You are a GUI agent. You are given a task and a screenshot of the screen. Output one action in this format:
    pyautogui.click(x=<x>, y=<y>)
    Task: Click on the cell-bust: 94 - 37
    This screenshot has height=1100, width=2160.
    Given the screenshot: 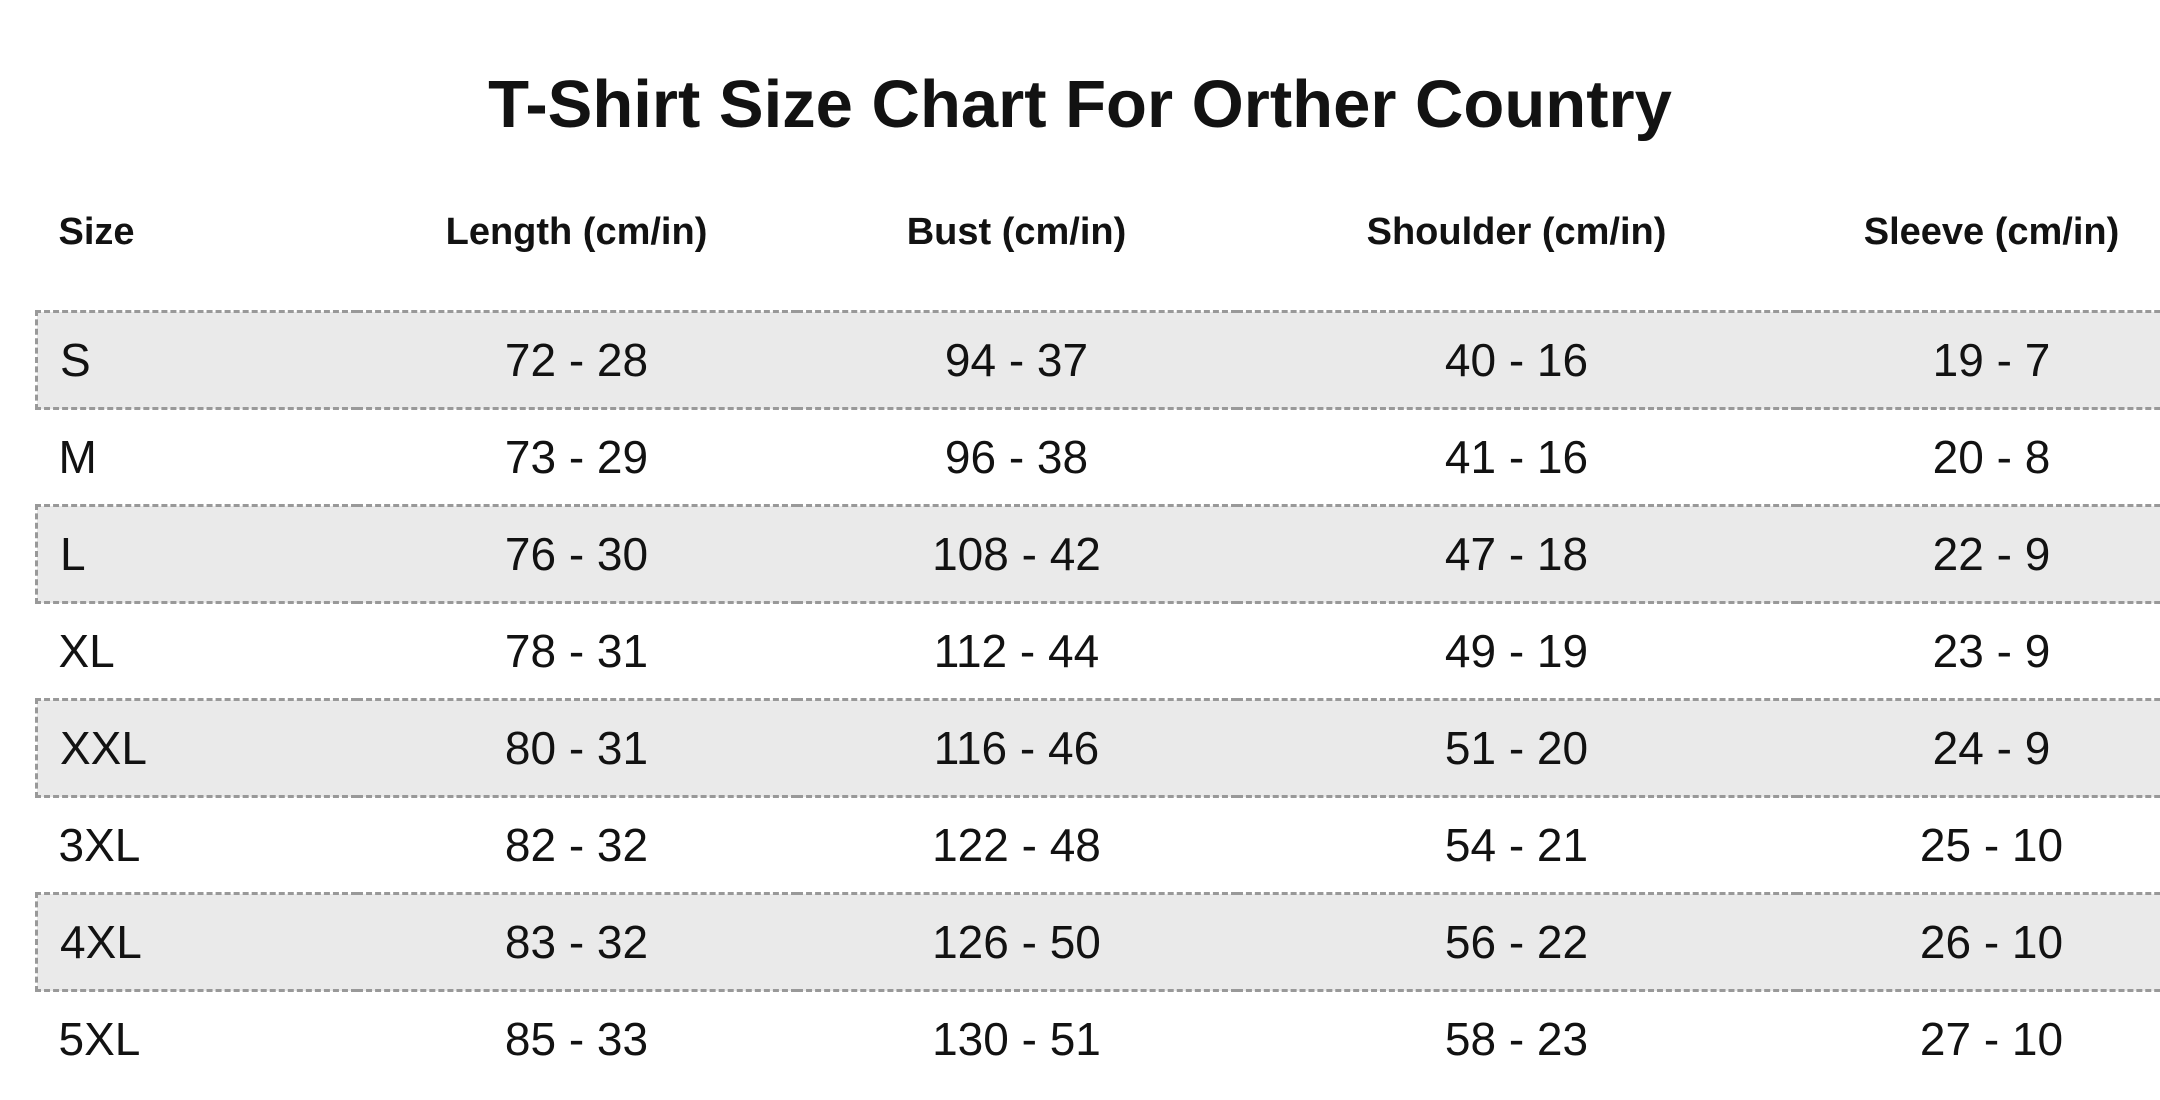 What is the action you would take?
    pyautogui.click(x=1016, y=360)
    